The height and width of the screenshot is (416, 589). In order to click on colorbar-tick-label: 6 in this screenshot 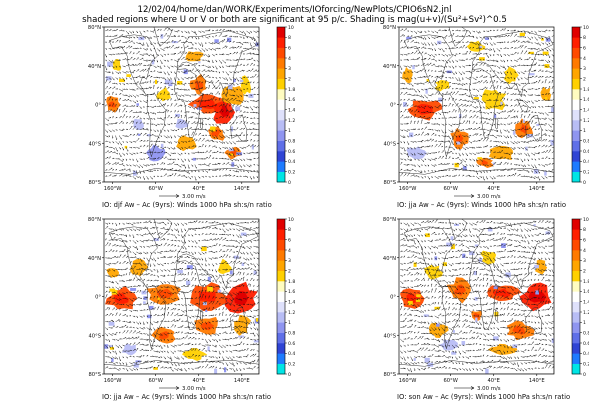, I will do `click(584, 48)`.